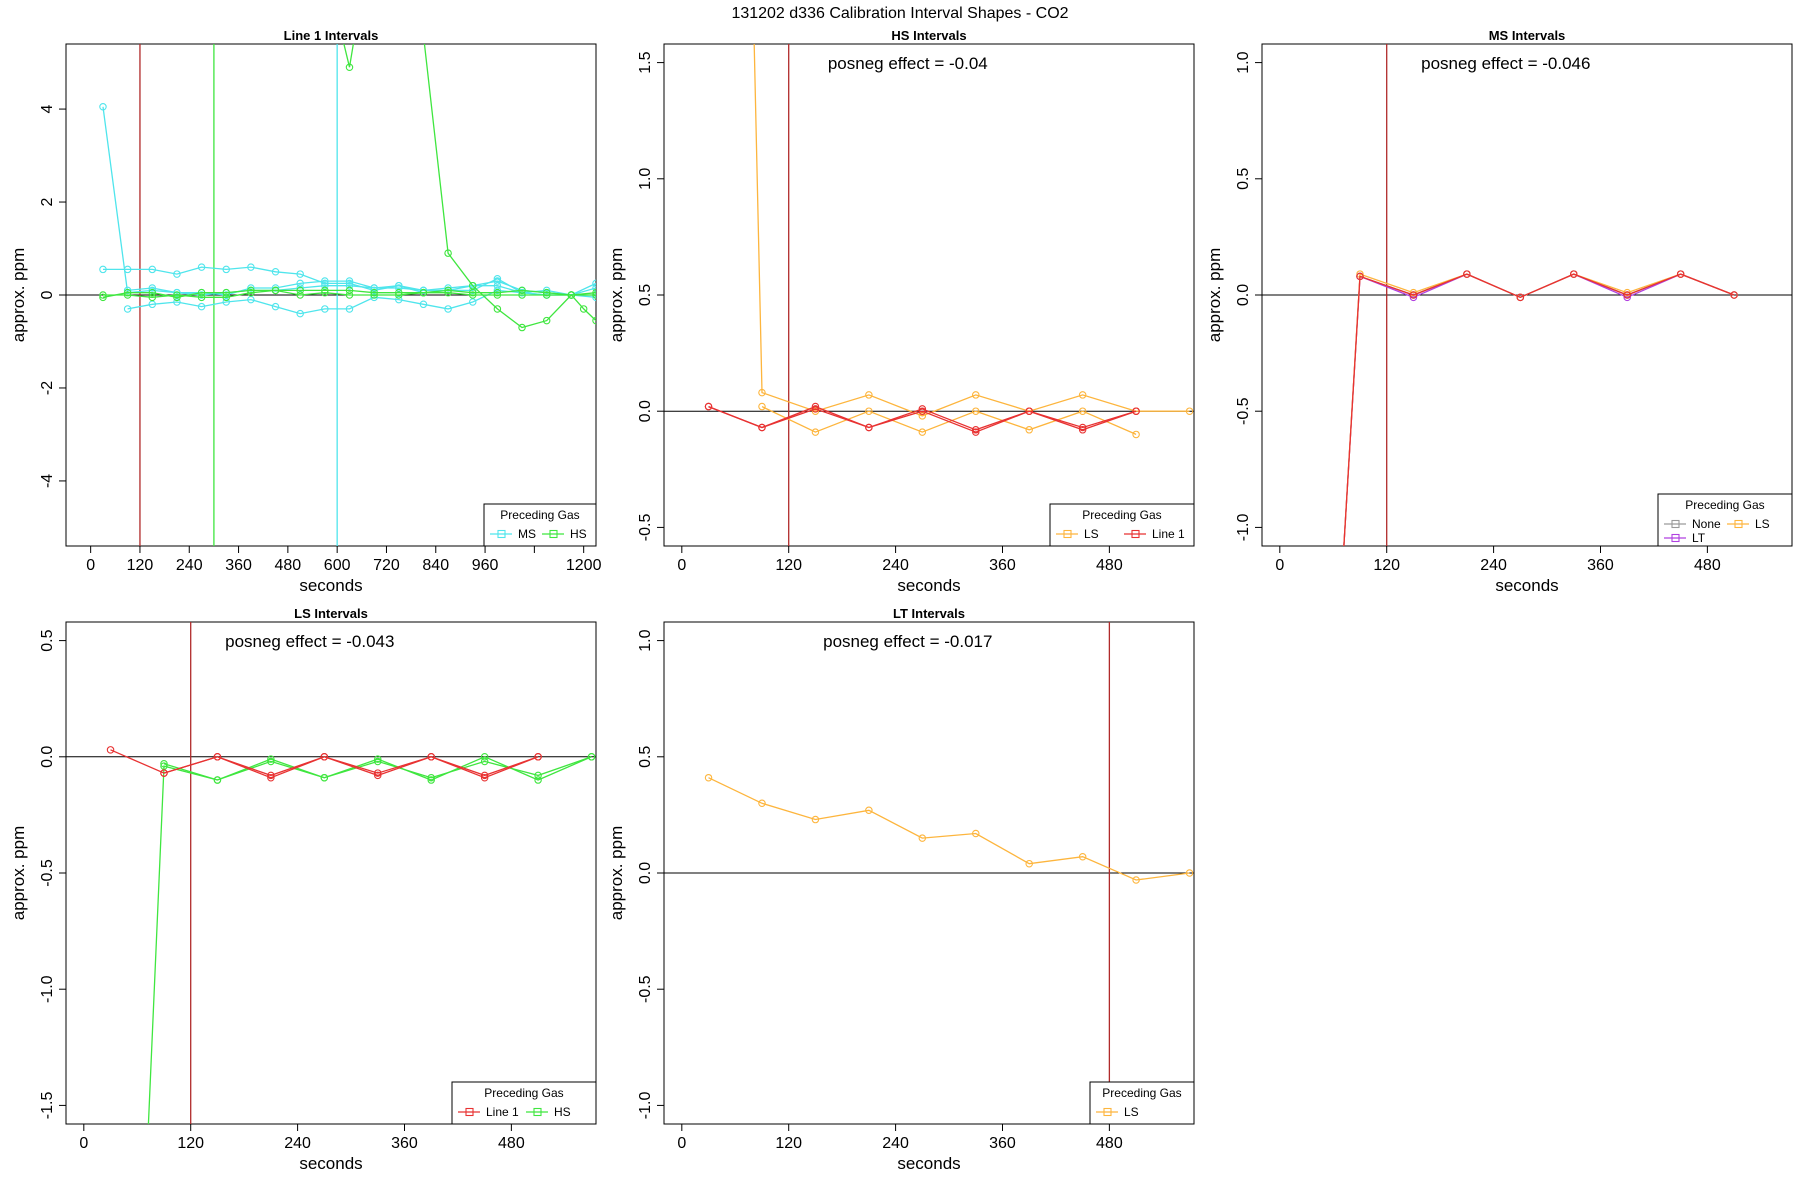 The width and height of the screenshot is (1800, 1200). I want to click on series-line-ls, so click(949, 829).